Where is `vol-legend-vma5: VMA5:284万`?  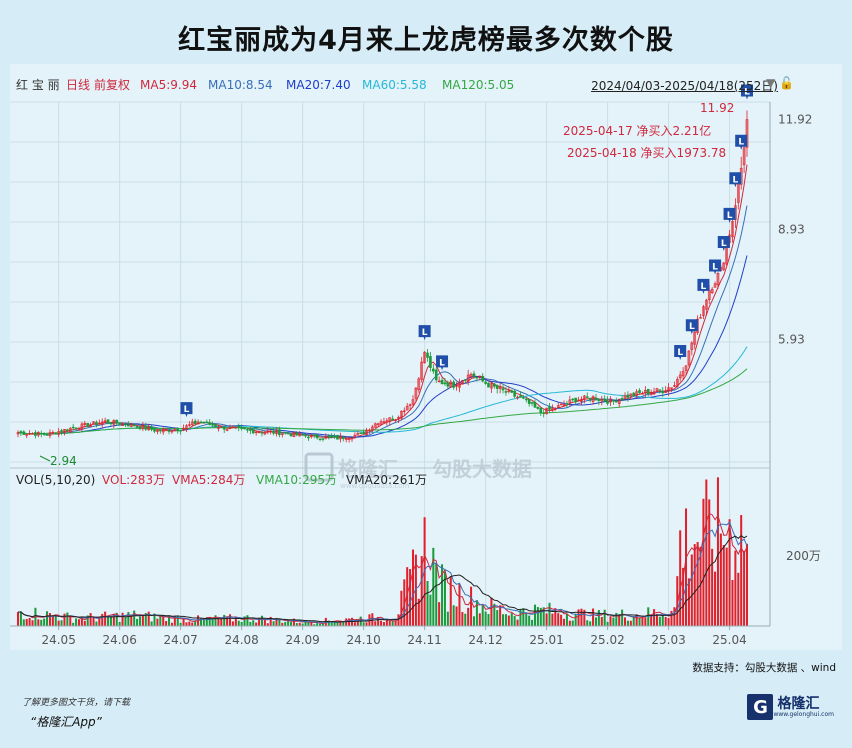 vol-legend-vma5: VMA5:284万 is located at coordinates (208, 480).